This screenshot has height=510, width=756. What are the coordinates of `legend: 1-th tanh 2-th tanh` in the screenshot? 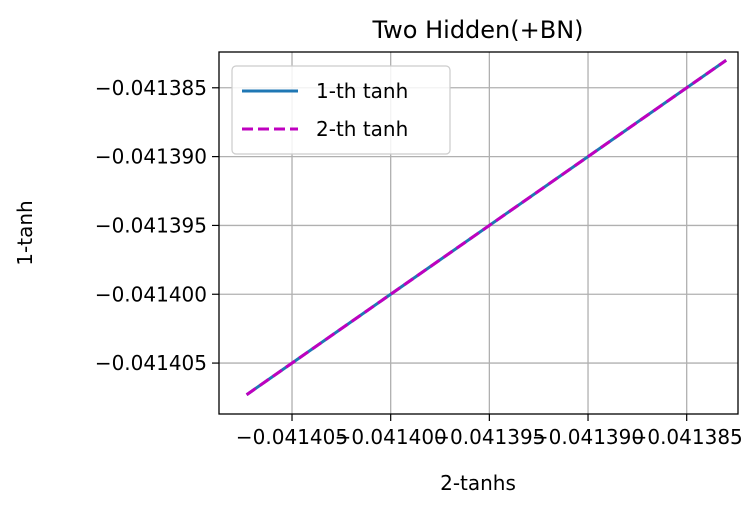 It's located at (341, 110).